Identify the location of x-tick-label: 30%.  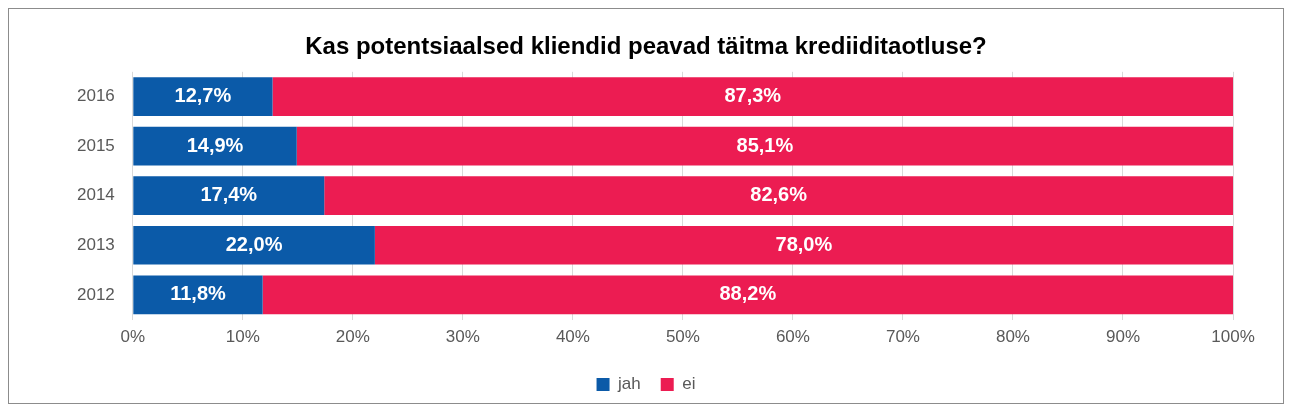
(462, 337).